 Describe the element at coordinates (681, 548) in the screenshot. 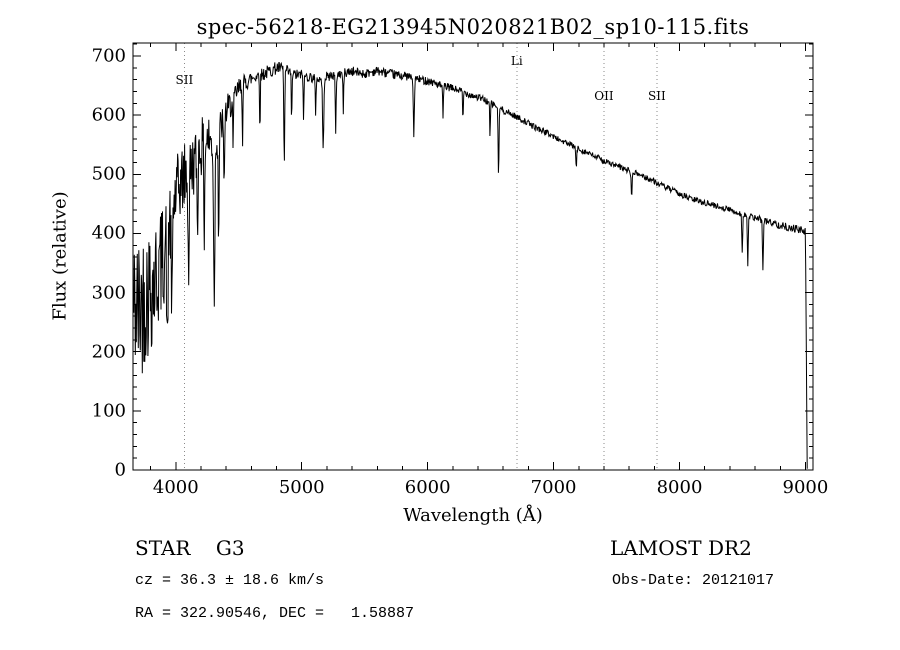

I see `survey-label: LAMOST DR2` at that location.